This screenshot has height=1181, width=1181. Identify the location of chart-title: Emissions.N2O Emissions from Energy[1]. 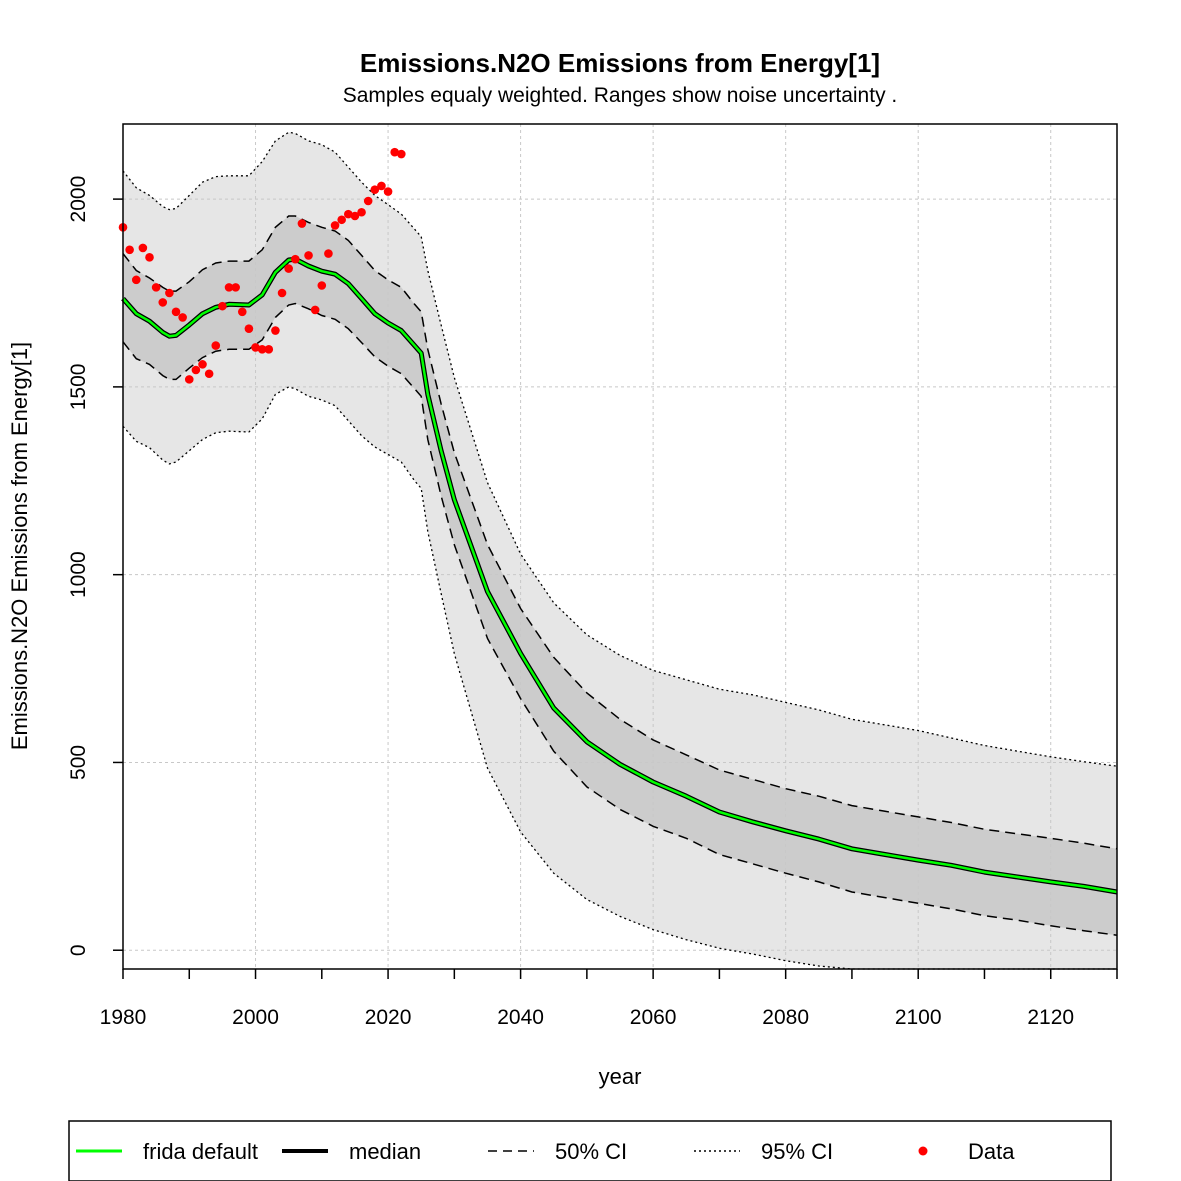
(620, 63).